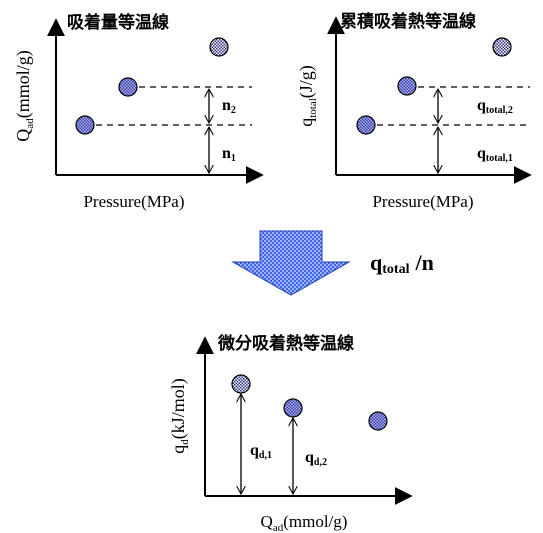 This screenshot has height=533, width=543. Describe the element at coordinates (304, 522) in the screenshot. I see `x-axis-label: Qad(mmol/g)` at that location.